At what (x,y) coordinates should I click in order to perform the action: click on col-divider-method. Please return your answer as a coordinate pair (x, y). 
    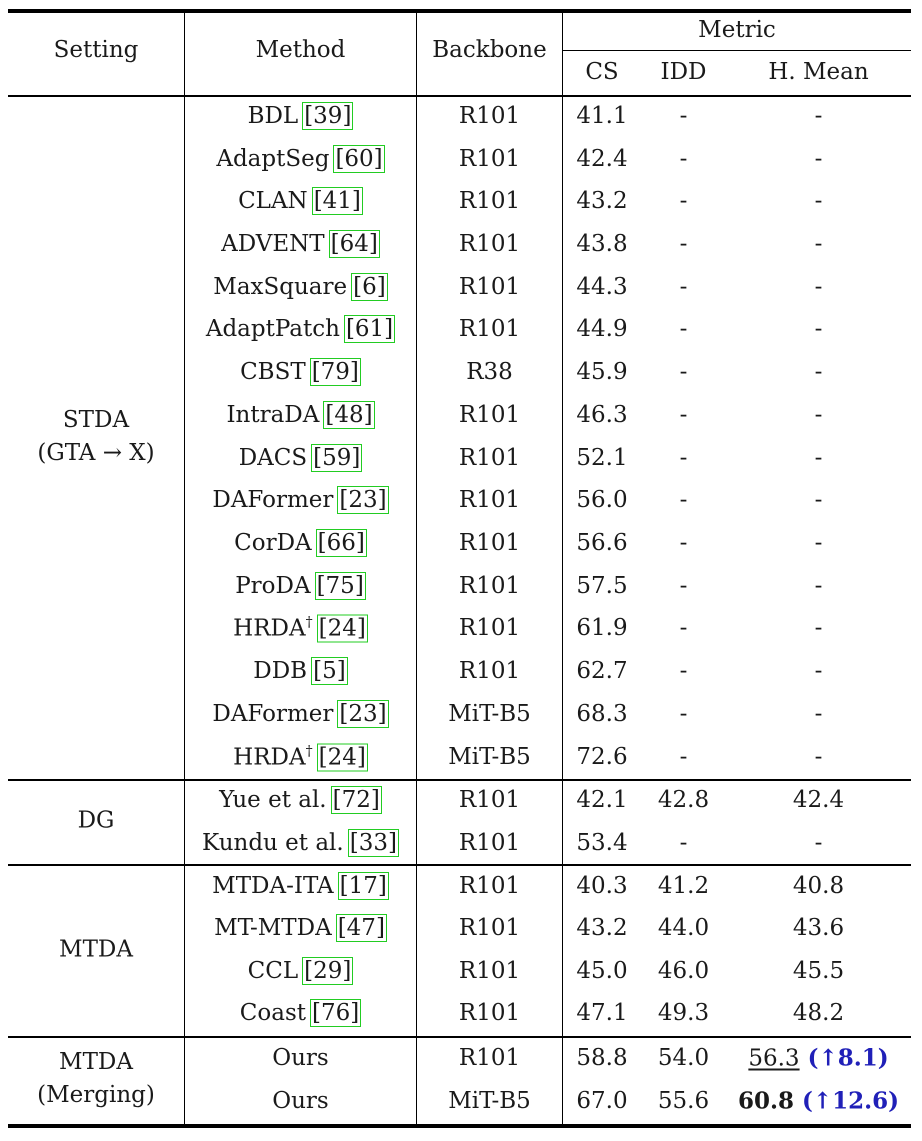
    Looking at the image, I should click on (416, 568).